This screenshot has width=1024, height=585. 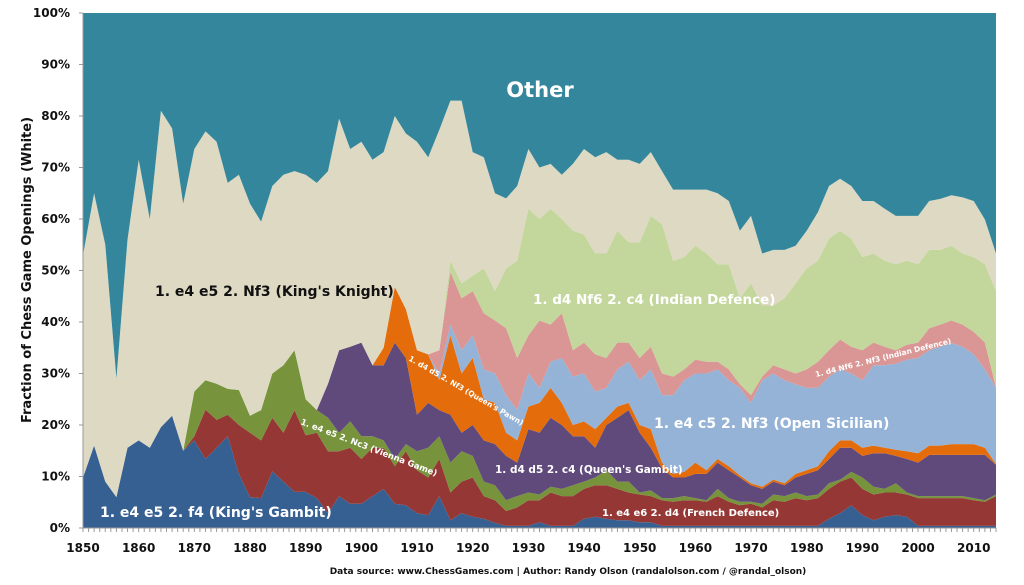 I want to click on x-tick-label: 1970, so click(x=750, y=548).